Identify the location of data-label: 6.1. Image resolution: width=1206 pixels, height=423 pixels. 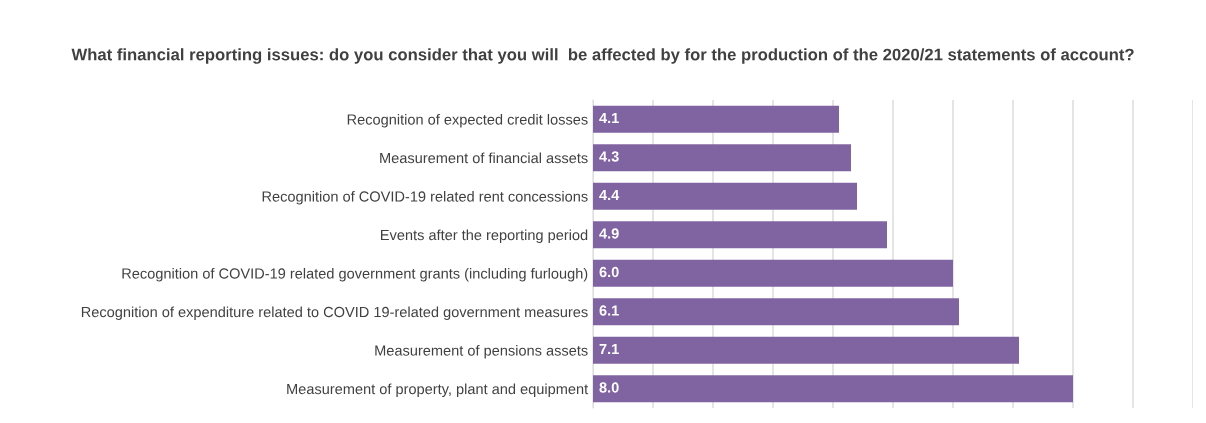
(609, 310).